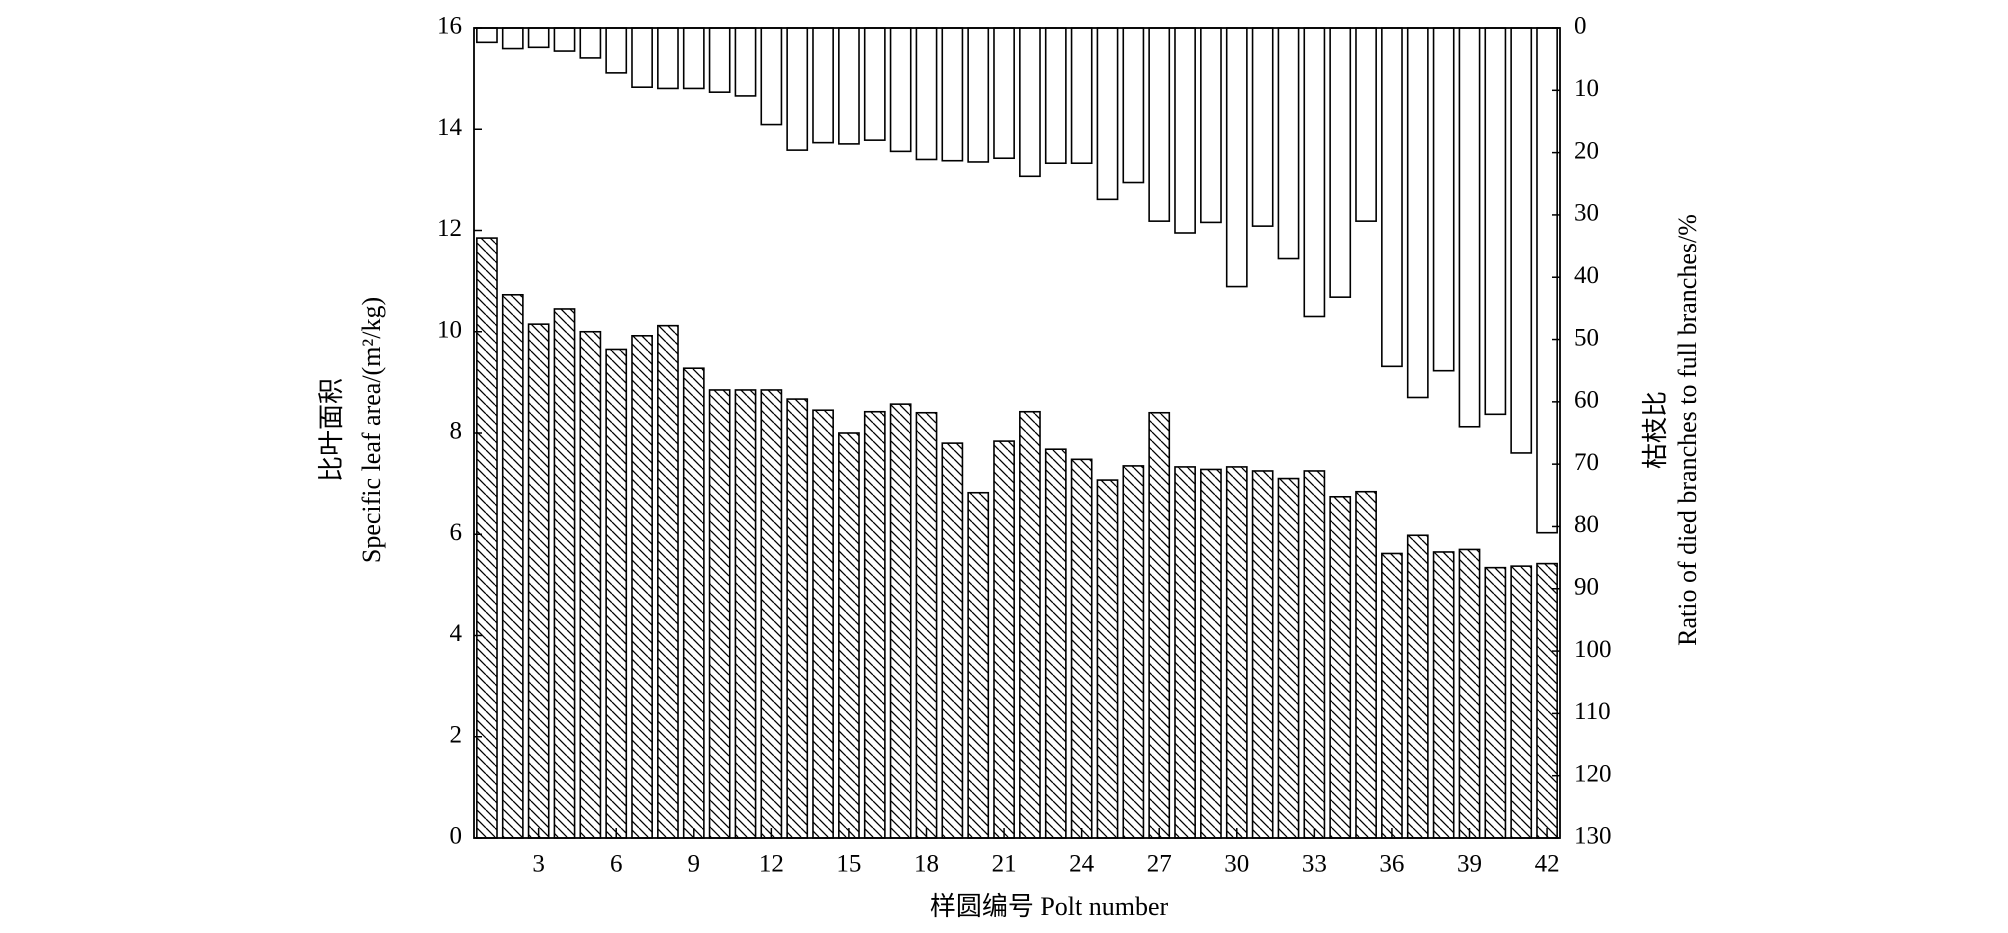 This screenshot has height=933, width=2008. Describe the element at coordinates (1004, 864) in the screenshot. I see `x-tick-label: 21` at that location.